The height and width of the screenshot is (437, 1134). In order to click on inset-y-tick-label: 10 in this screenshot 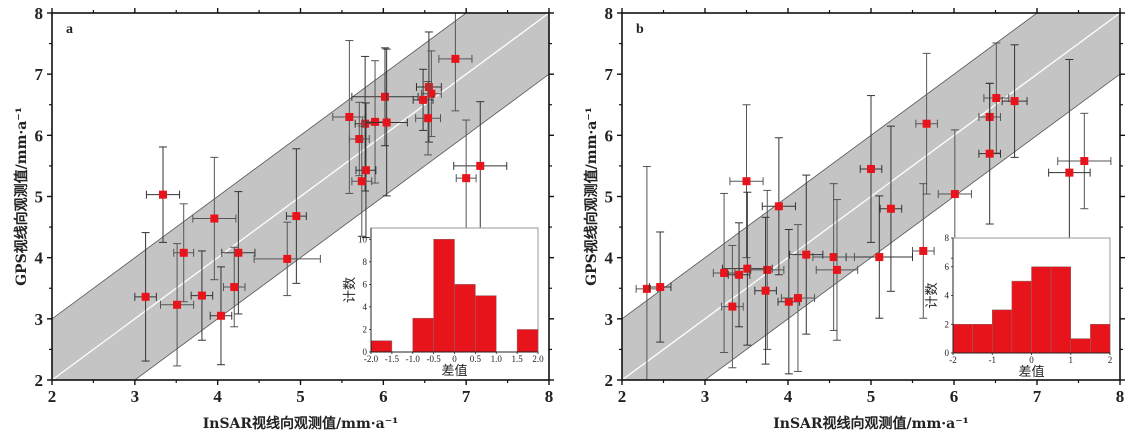, I will do `click(363, 239)`.